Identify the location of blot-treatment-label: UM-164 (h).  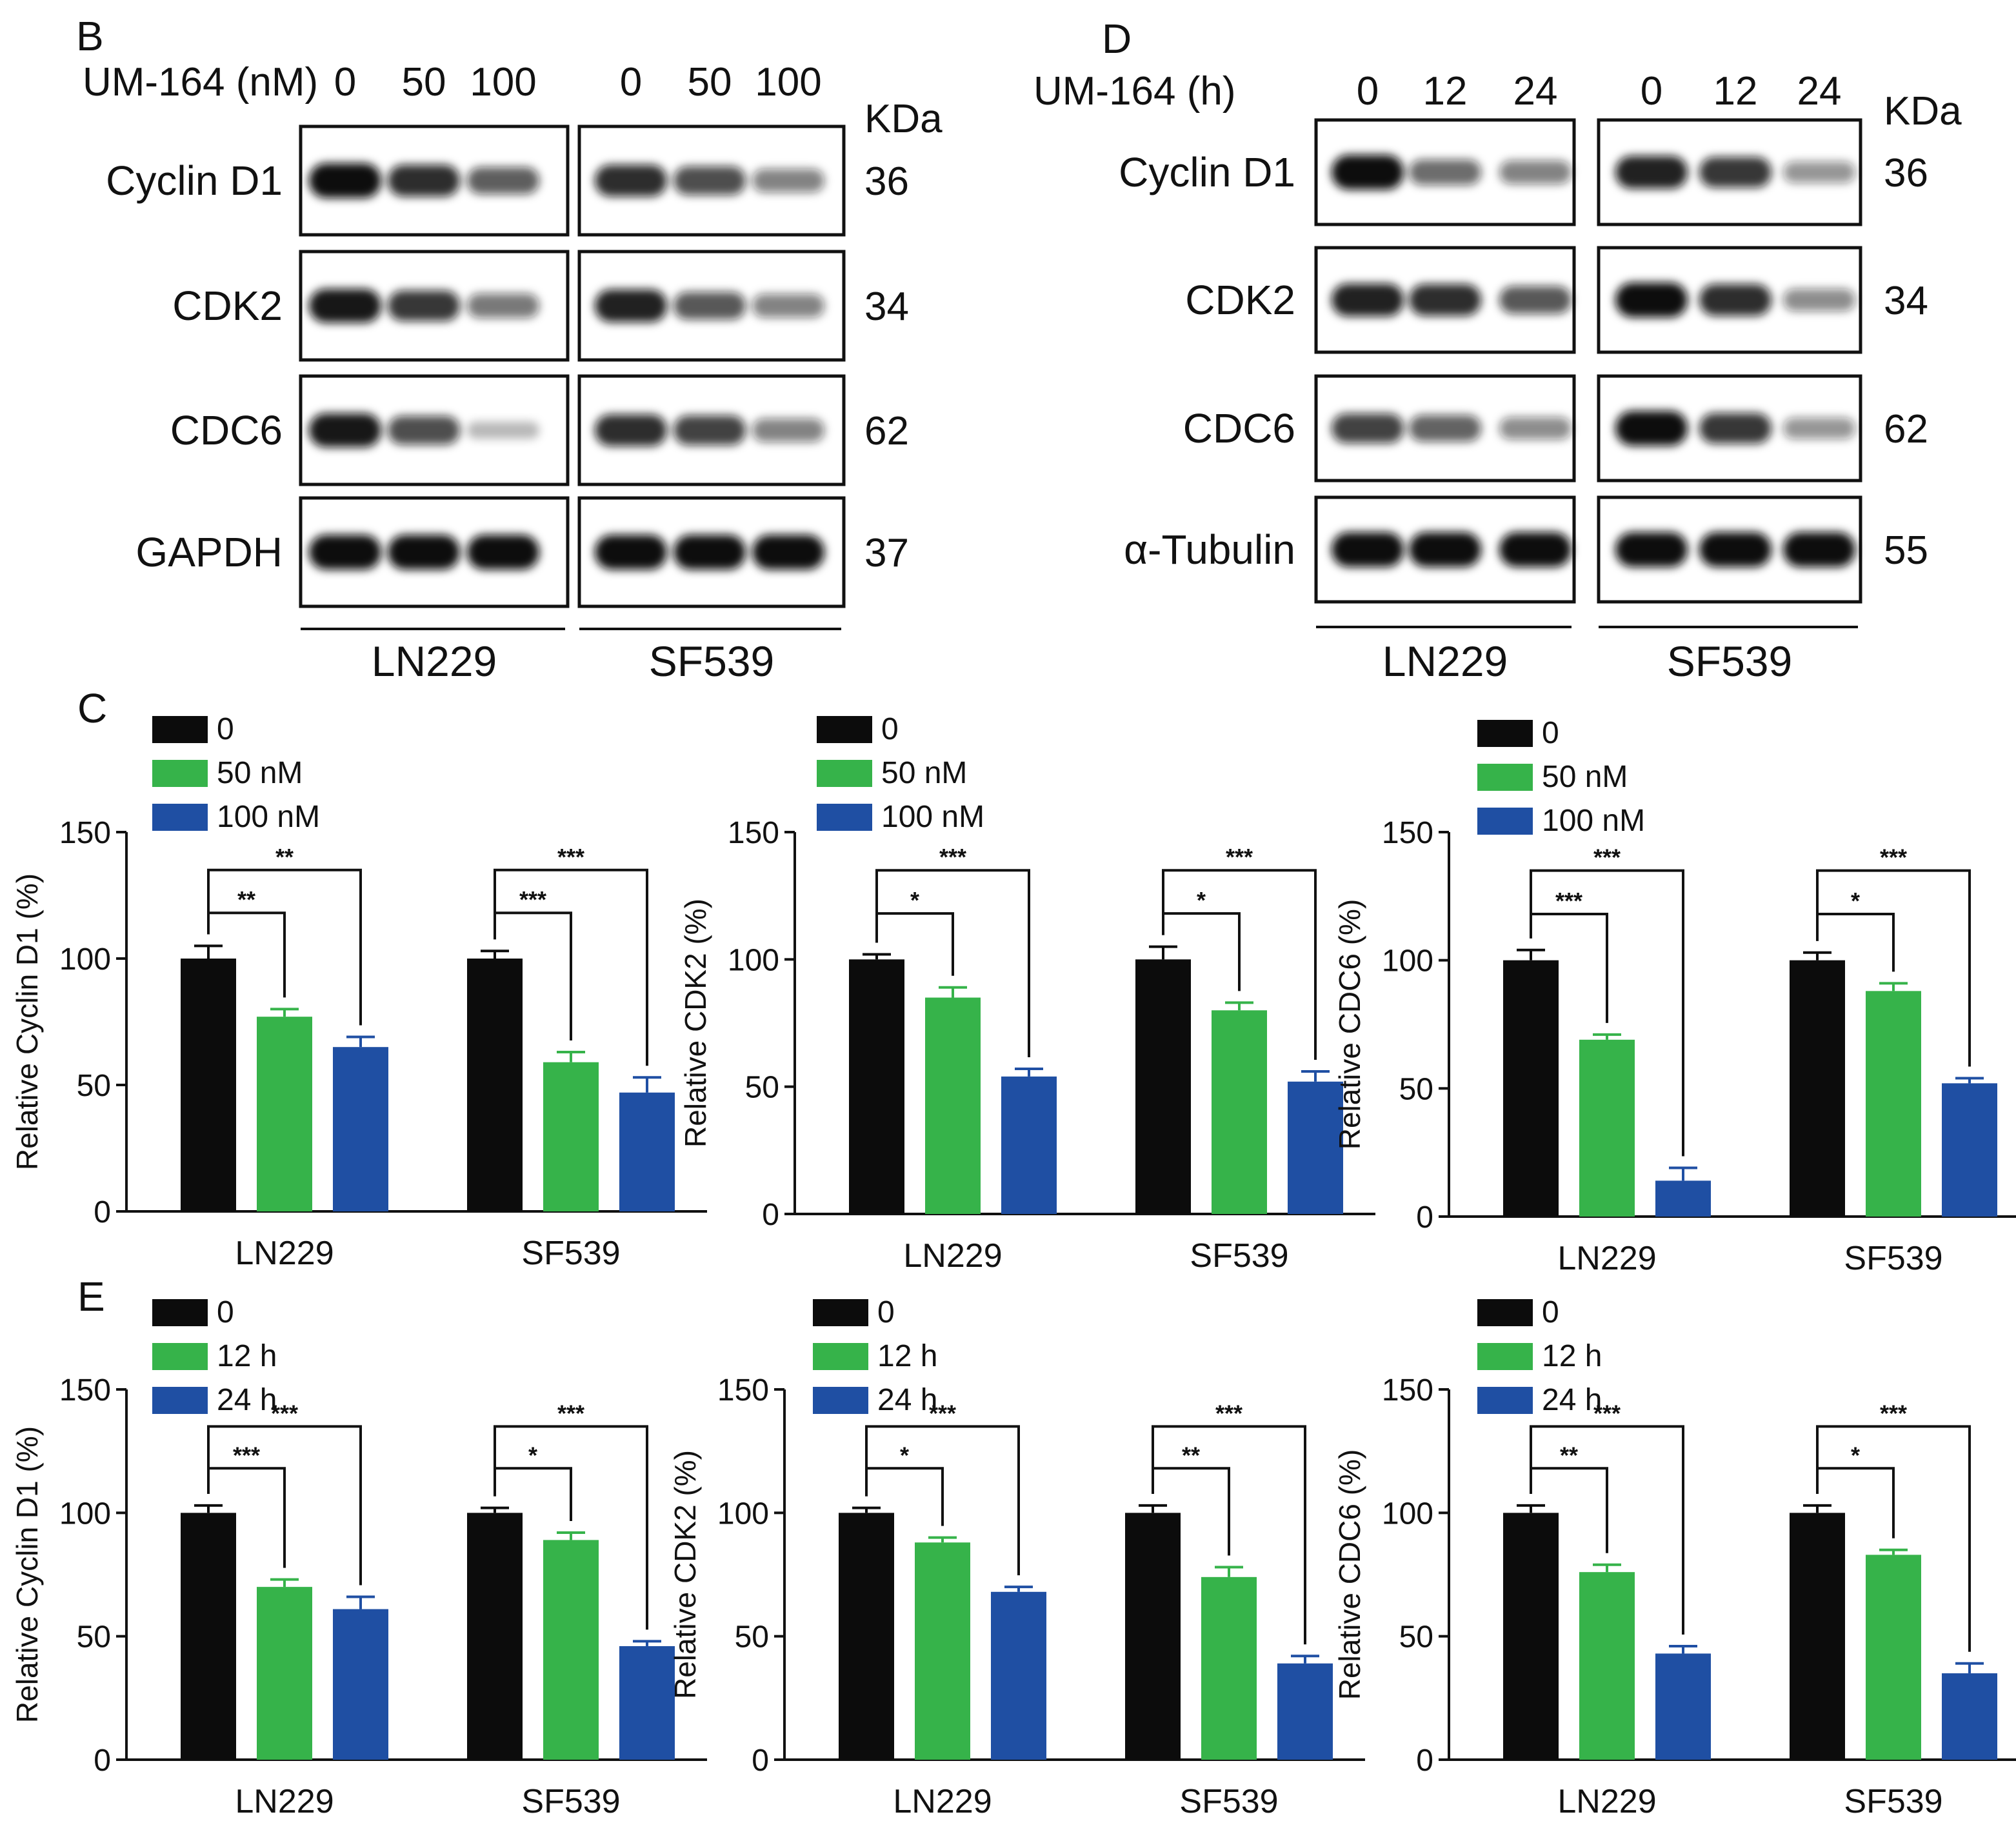
(1134, 91).